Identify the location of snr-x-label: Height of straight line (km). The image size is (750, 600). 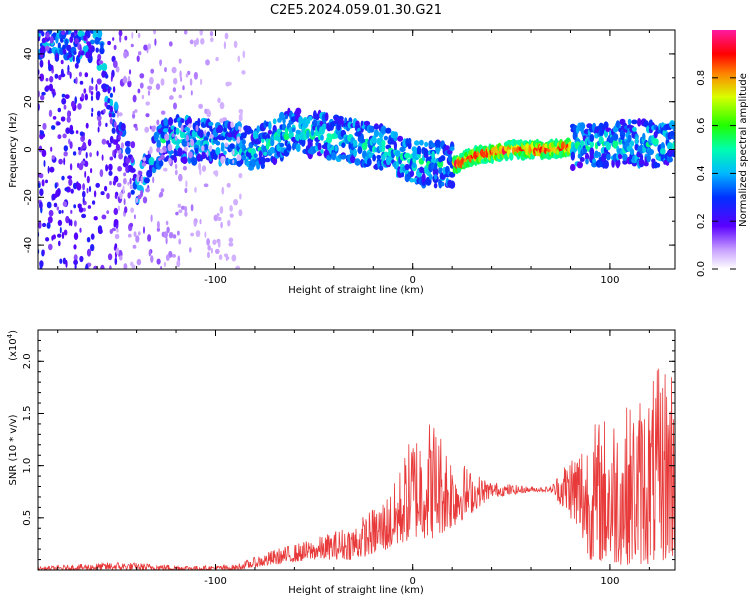
(356, 590).